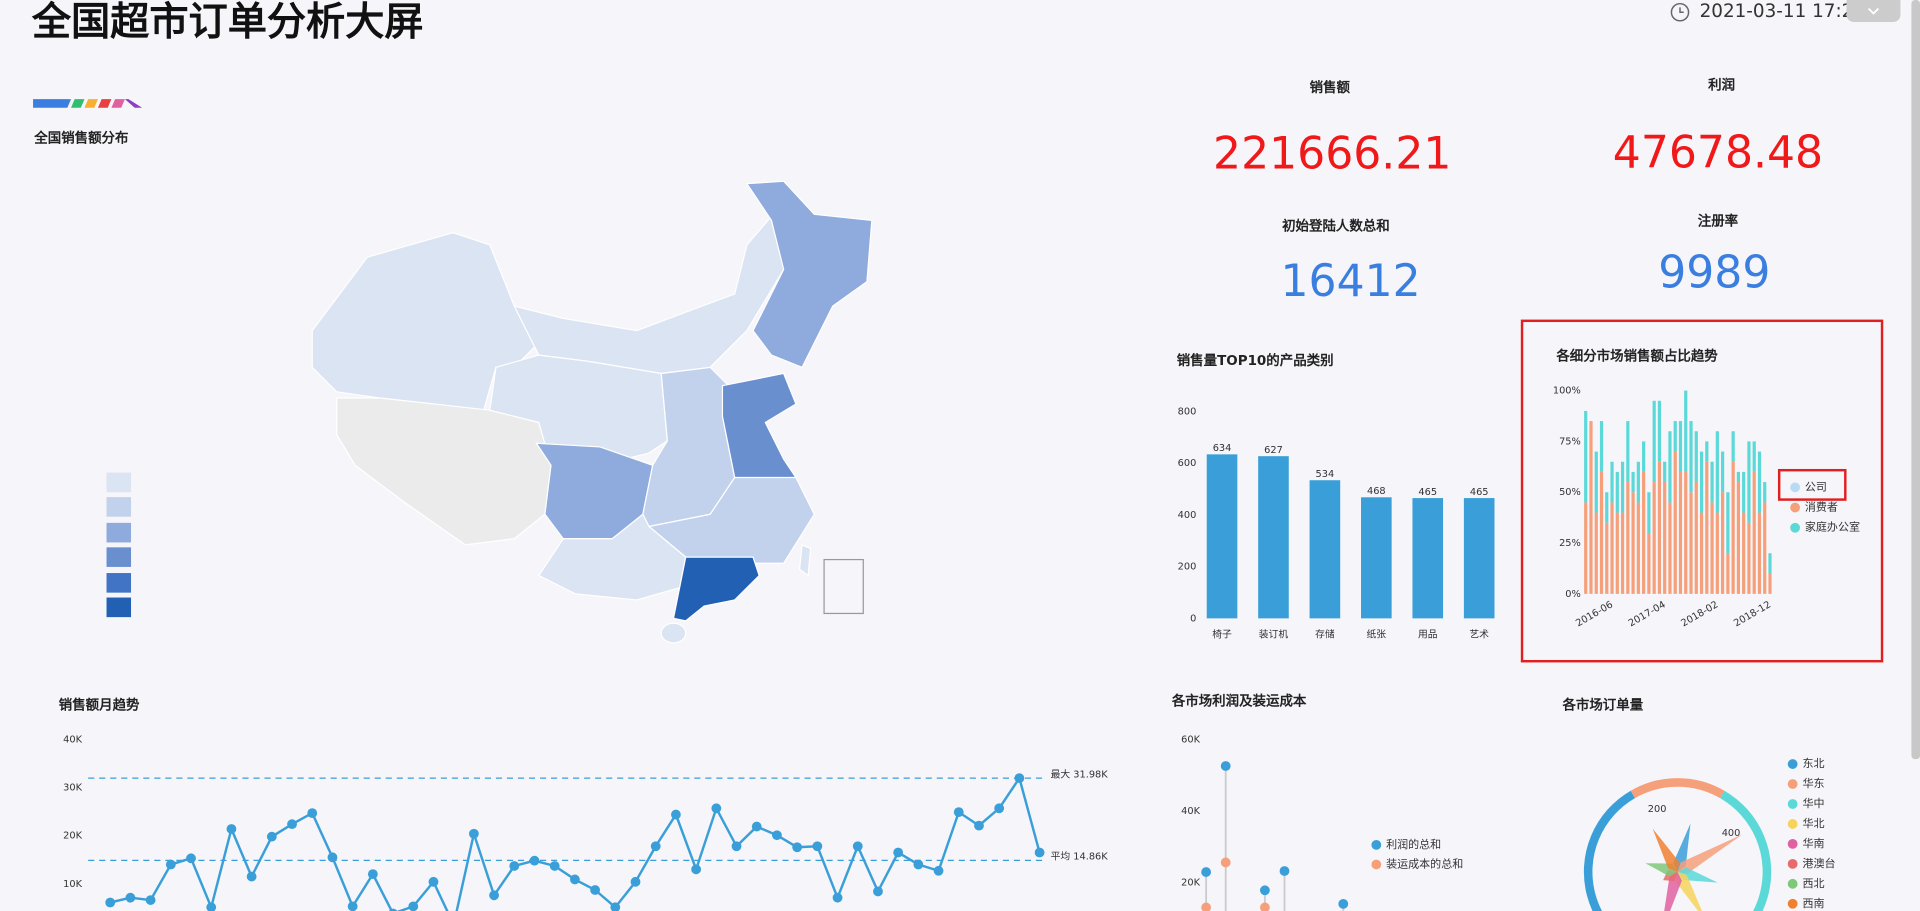 This screenshot has height=911, width=1920. Describe the element at coordinates (1832, 527) in the screenshot. I see `legend-label: 家庭办公室` at that location.